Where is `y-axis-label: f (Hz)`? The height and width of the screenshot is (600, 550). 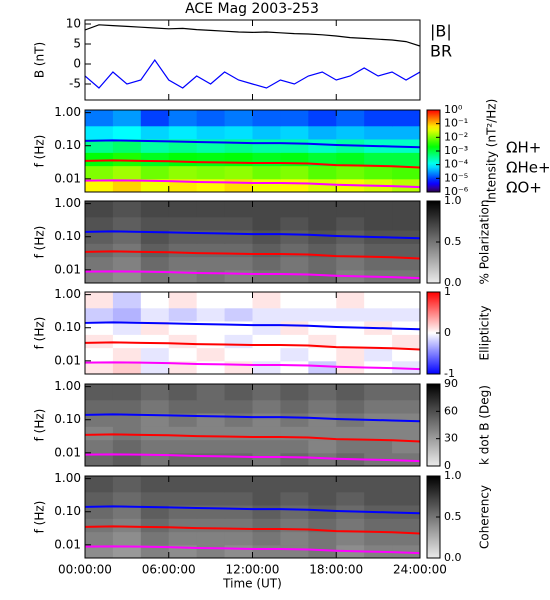
y-axis-label: f (Hz) is located at coordinates (40, 151).